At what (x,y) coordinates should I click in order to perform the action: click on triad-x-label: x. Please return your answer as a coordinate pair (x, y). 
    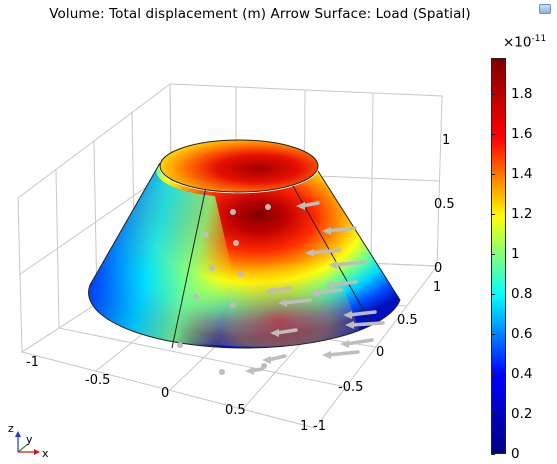
    Looking at the image, I should click on (45, 453).